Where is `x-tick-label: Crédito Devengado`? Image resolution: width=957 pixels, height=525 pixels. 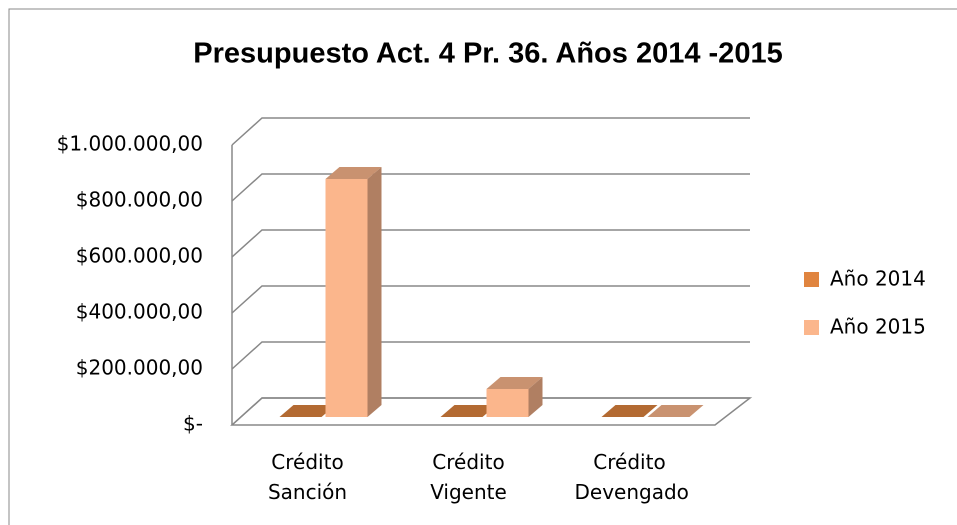 x-tick-label: Crédito Devengado is located at coordinates (631, 477).